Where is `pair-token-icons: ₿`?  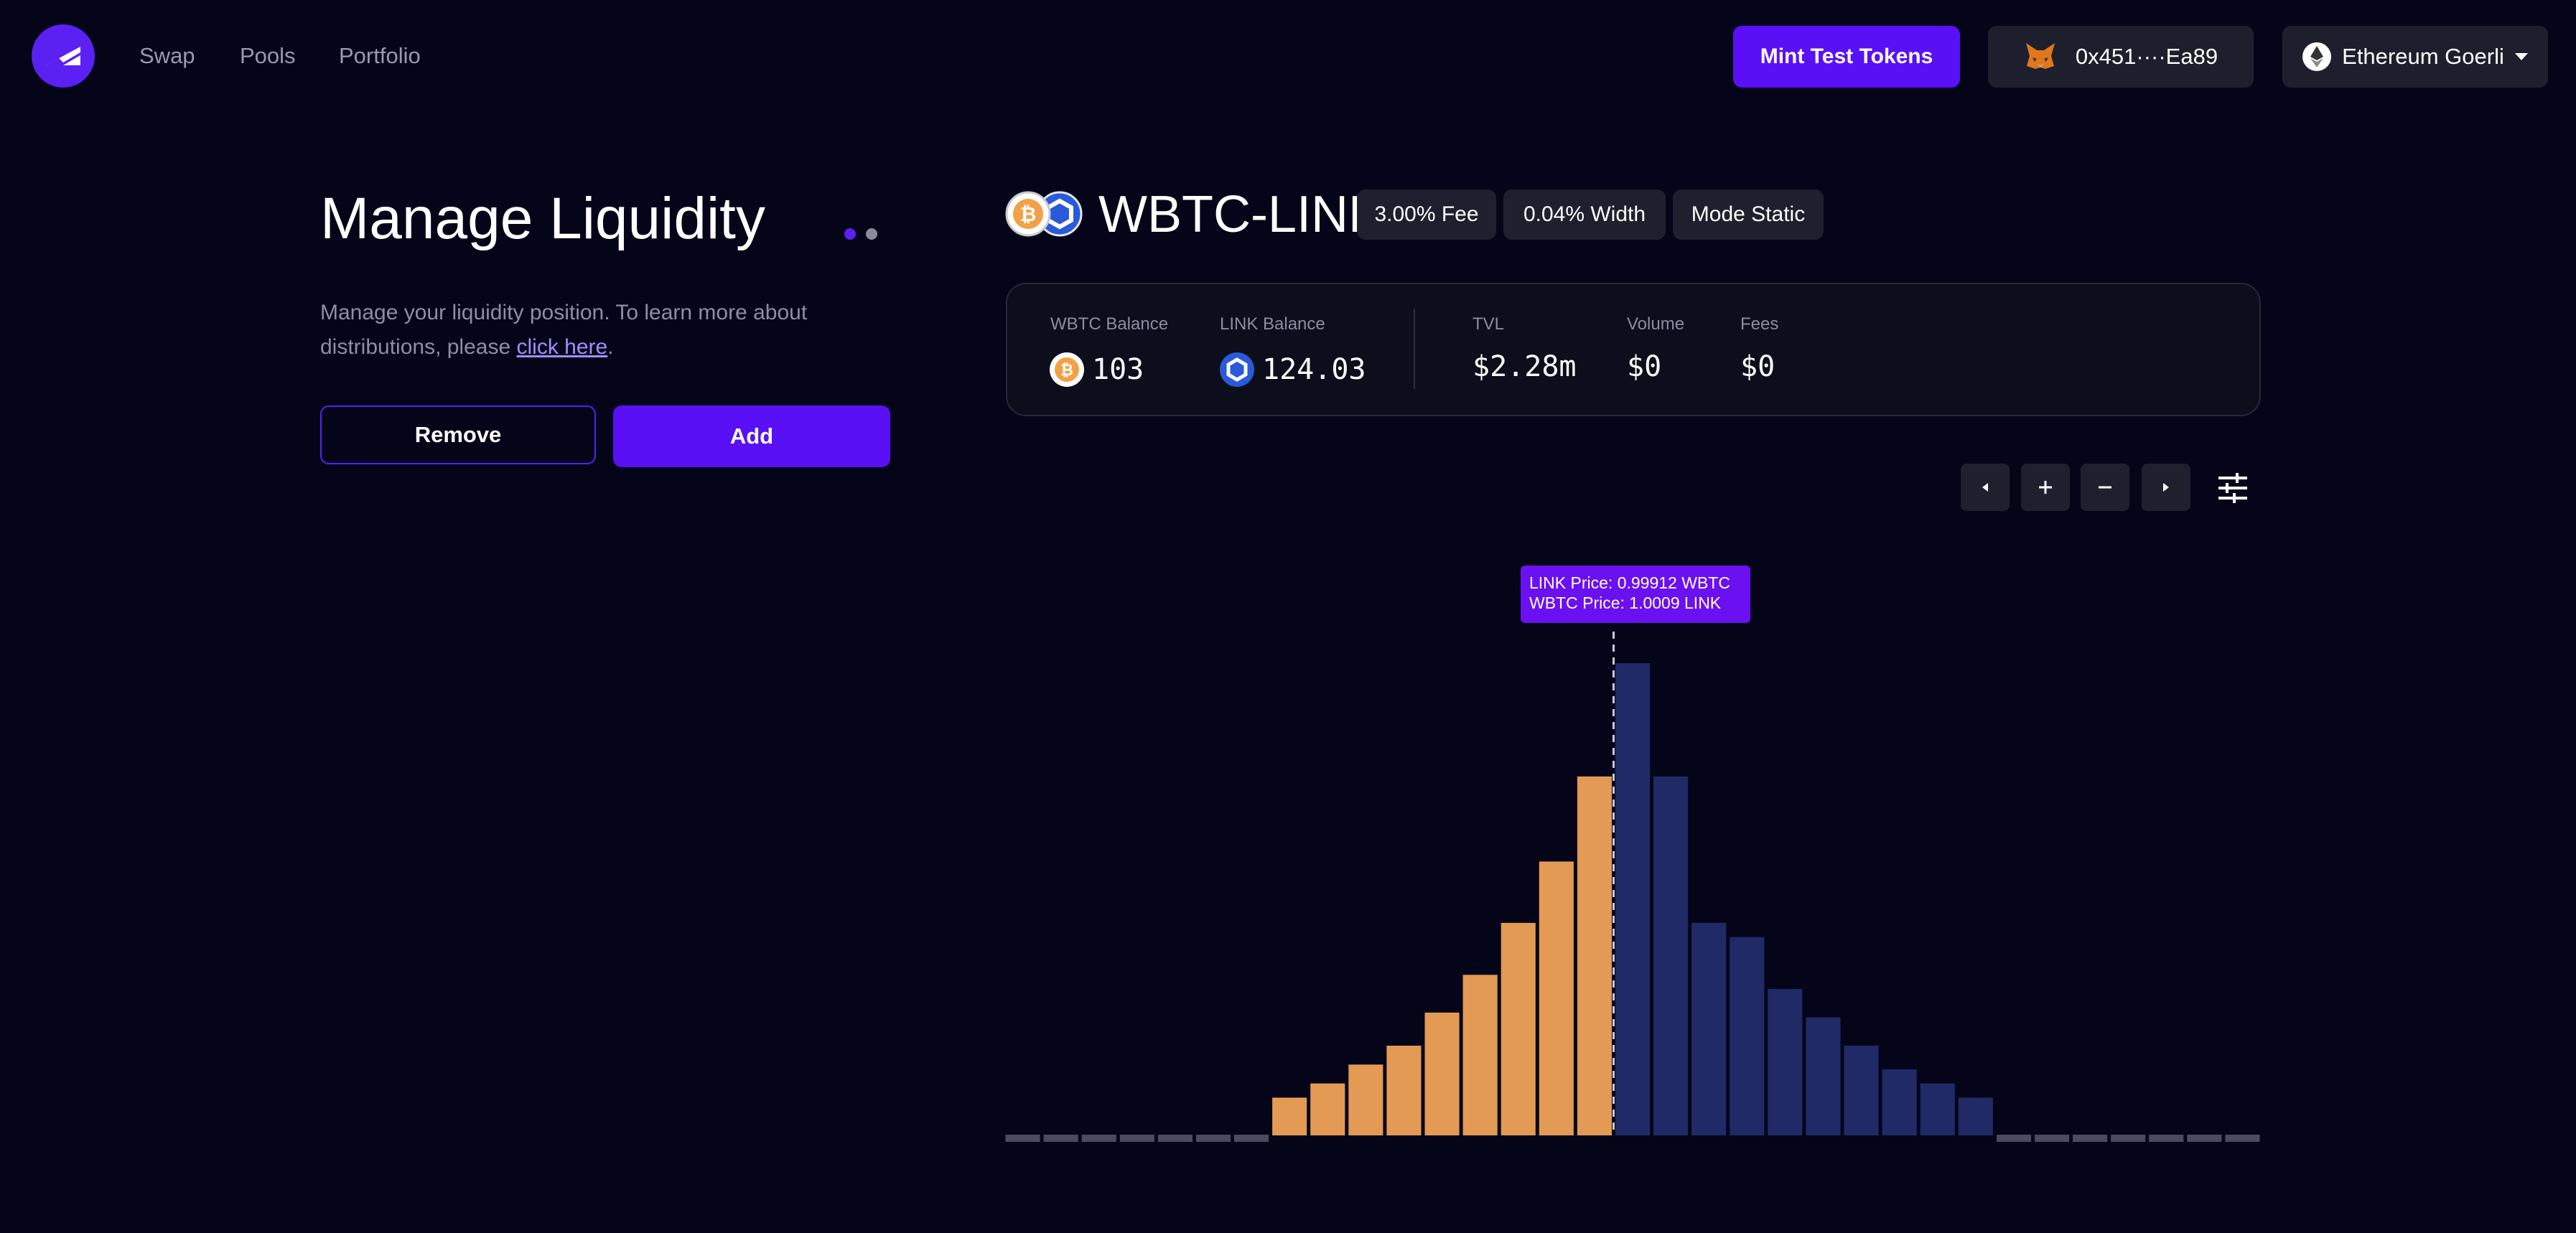 pair-token-icons: ₿ is located at coordinates (1044, 214).